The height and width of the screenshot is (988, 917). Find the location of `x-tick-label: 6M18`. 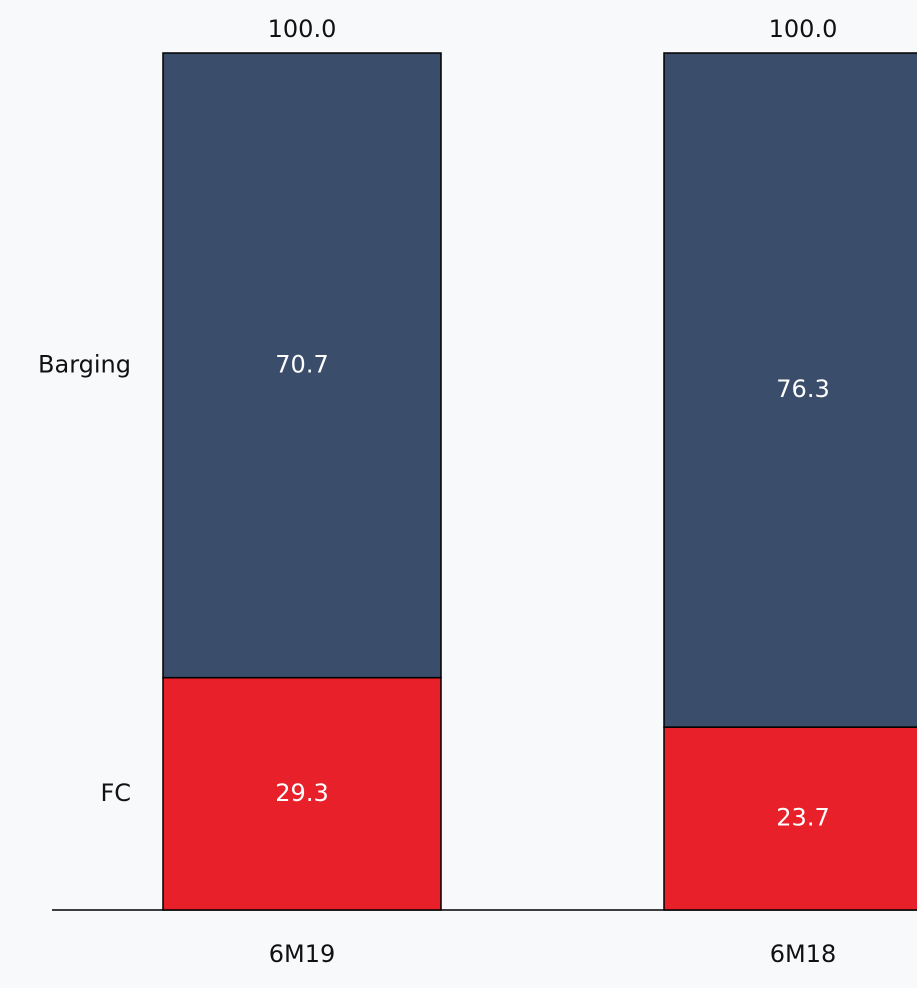

x-tick-label: 6M18 is located at coordinates (803, 954).